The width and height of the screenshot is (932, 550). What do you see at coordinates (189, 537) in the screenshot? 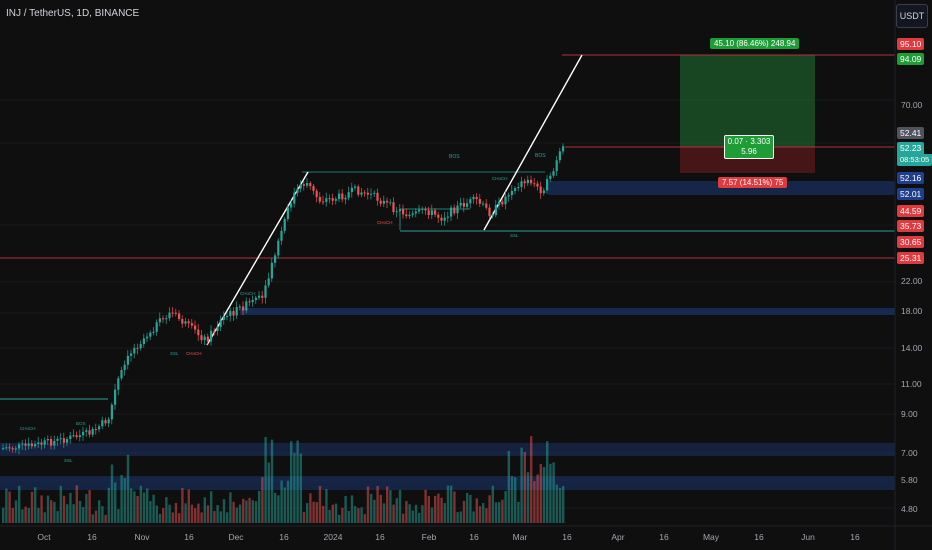
I see `date-axis-label: 16` at bounding box center [189, 537].